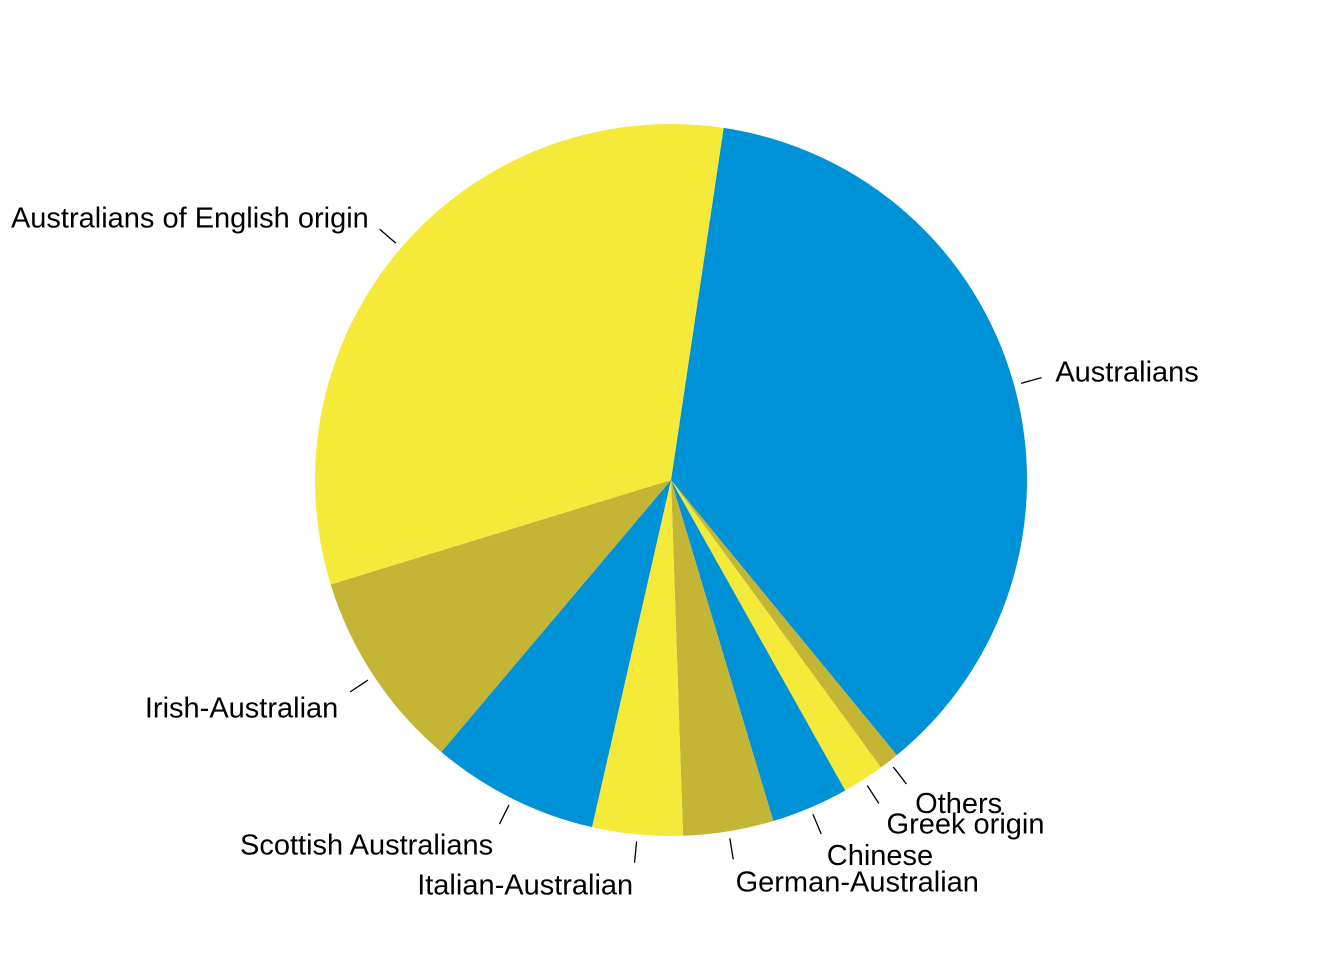 The height and width of the screenshot is (960, 1344). I want to click on label-tick-australians-of-english-origin, so click(388, 236).